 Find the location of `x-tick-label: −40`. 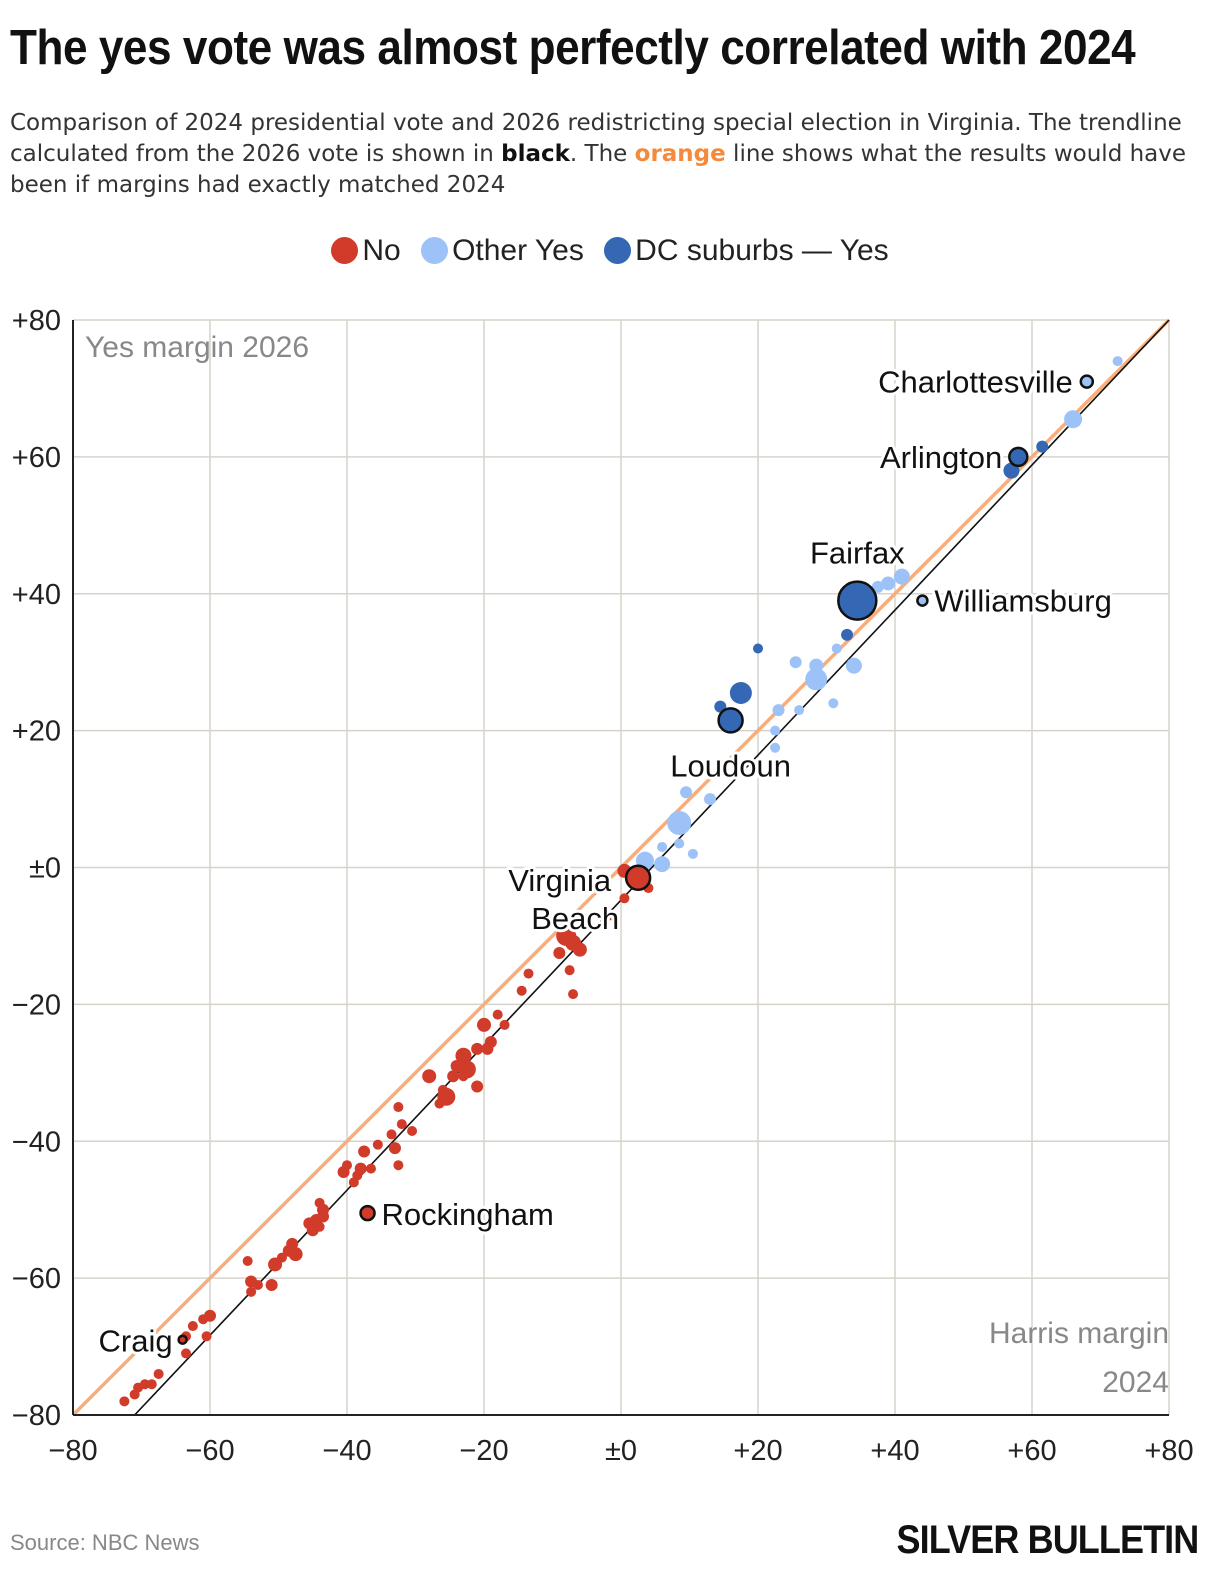

x-tick-label: −40 is located at coordinates (346, 1451).